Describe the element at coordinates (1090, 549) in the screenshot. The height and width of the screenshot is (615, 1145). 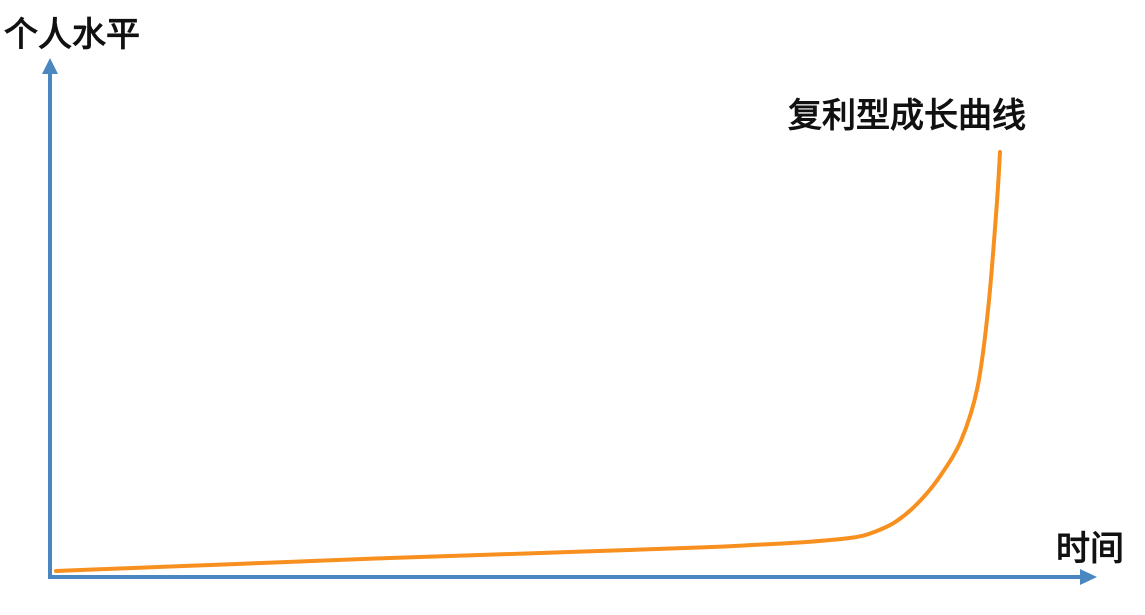
I see `x-axis-label: 时间` at that location.